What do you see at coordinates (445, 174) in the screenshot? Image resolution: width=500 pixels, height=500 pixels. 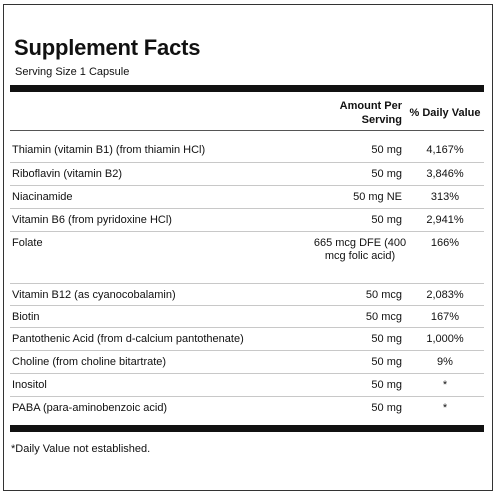 I see `nutrient-daily-value: 3,846%` at bounding box center [445, 174].